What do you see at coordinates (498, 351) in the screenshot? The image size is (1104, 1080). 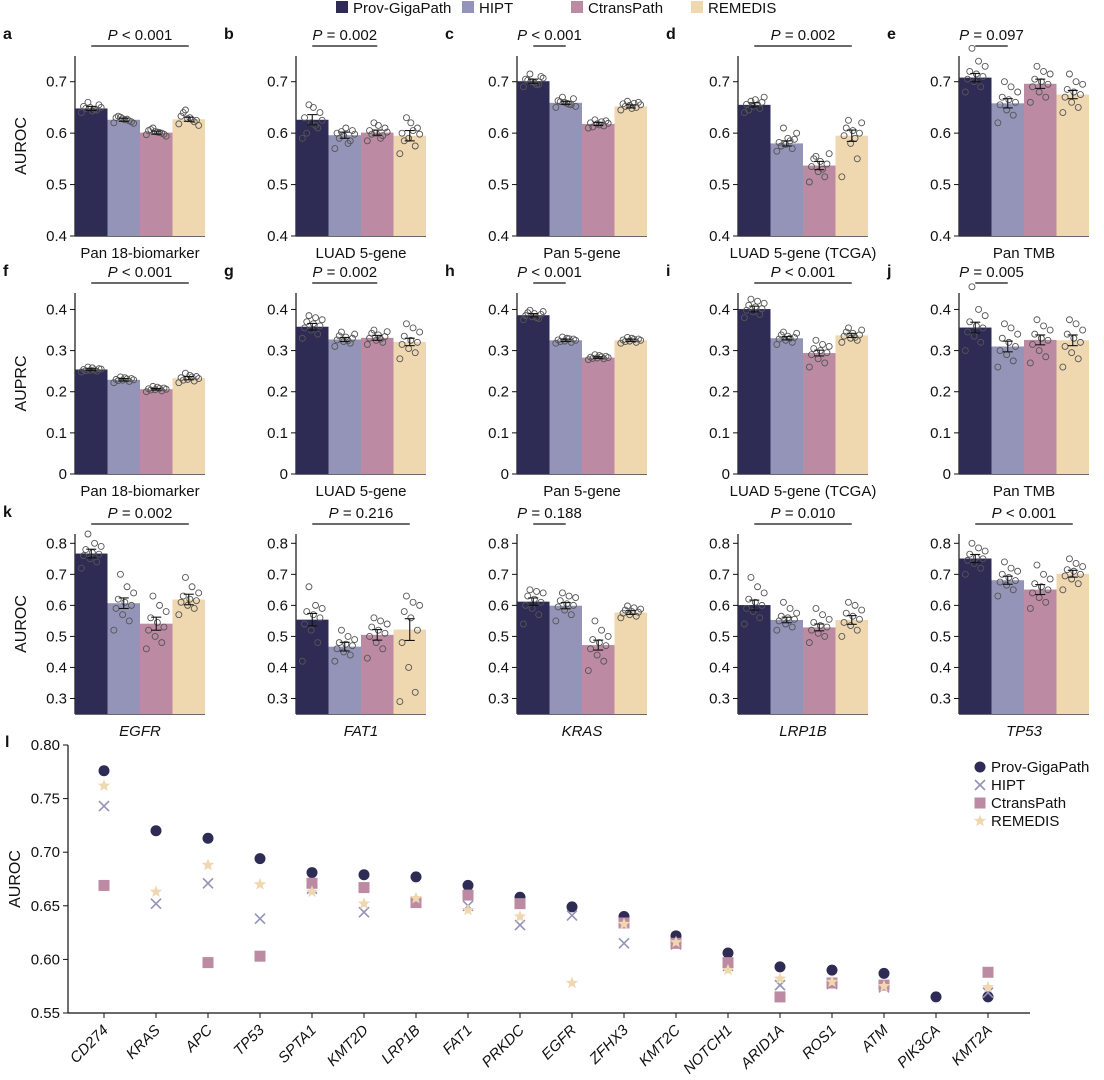 I see `y-tick-label: 0.3` at bounding box center [498, 351].